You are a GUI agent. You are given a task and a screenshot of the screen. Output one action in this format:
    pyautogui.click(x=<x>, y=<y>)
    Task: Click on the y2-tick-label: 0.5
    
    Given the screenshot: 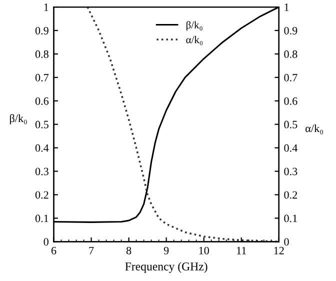 What is the action you would take?
    pyautogui.click(x=291, y=124)
    